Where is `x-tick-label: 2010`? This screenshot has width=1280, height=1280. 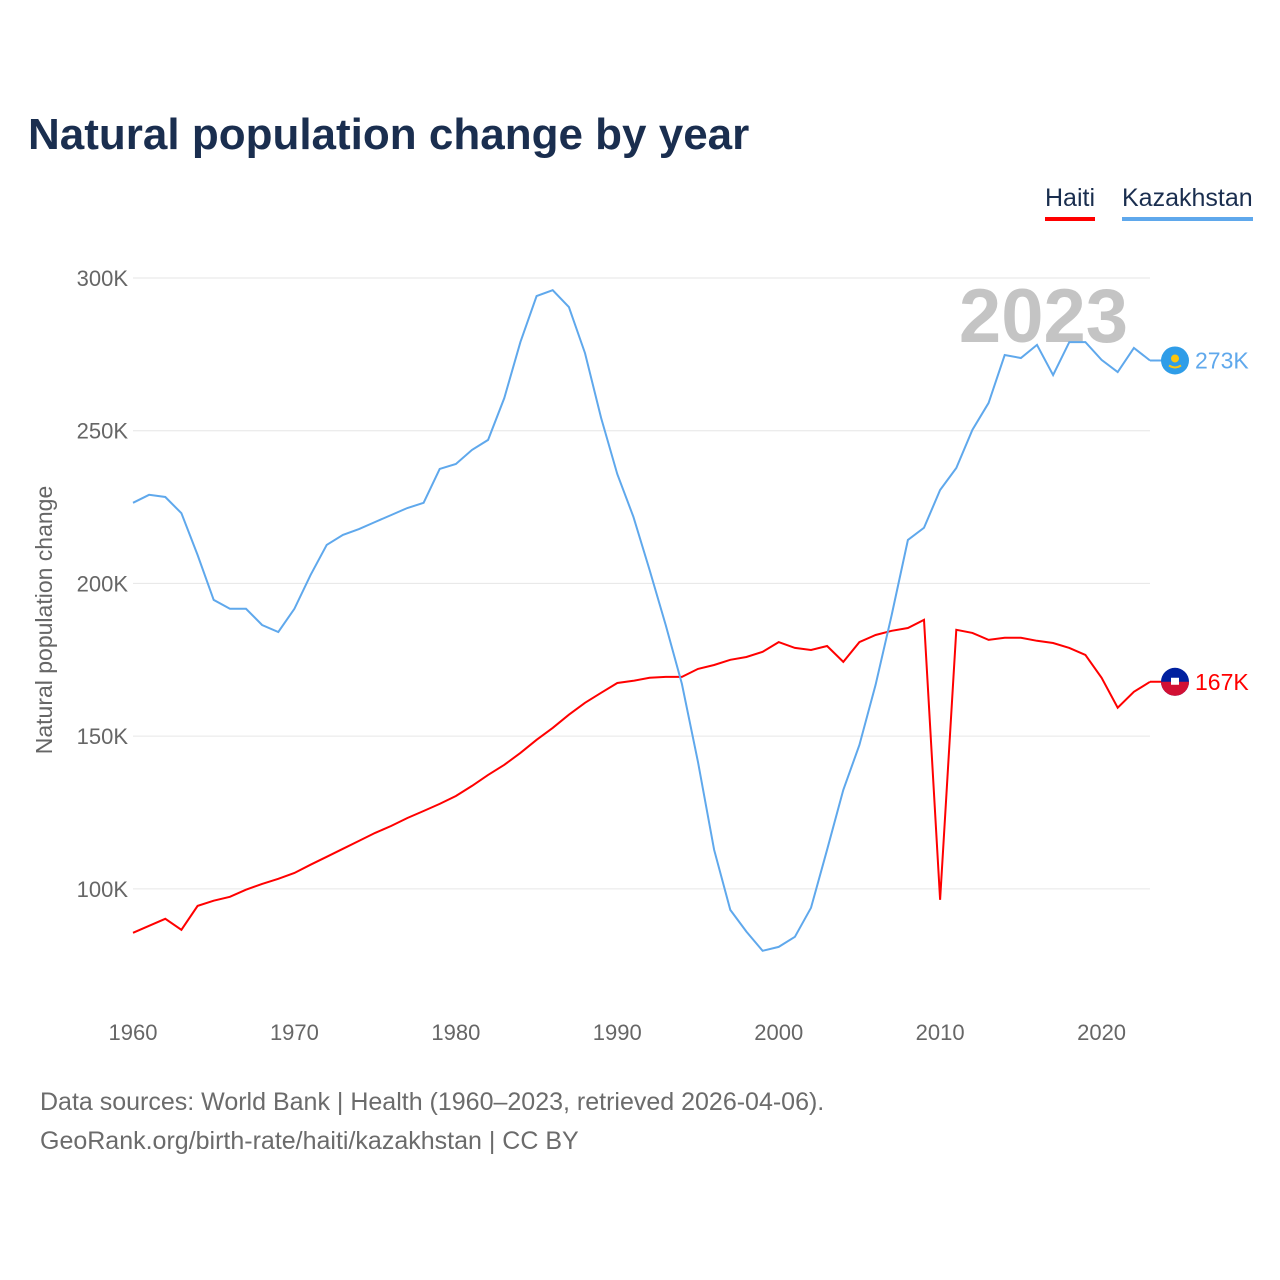
x-tick-label: 2010 is located at coordinates (940, 1032).